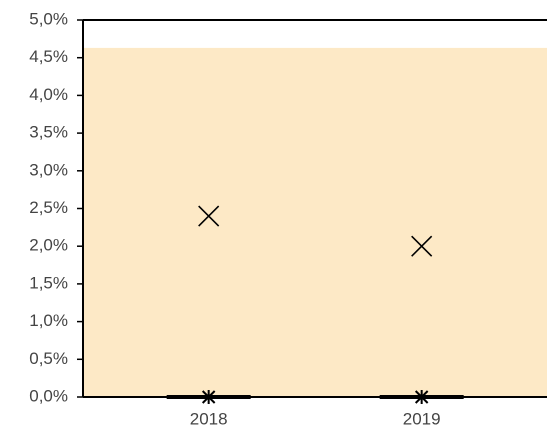 Image resolution: width=547 pixels, height=432 pixels. Describe the element at coordinates (48, 169) in the screenshot. I see `y-tick-label: 3,0%` at that location.